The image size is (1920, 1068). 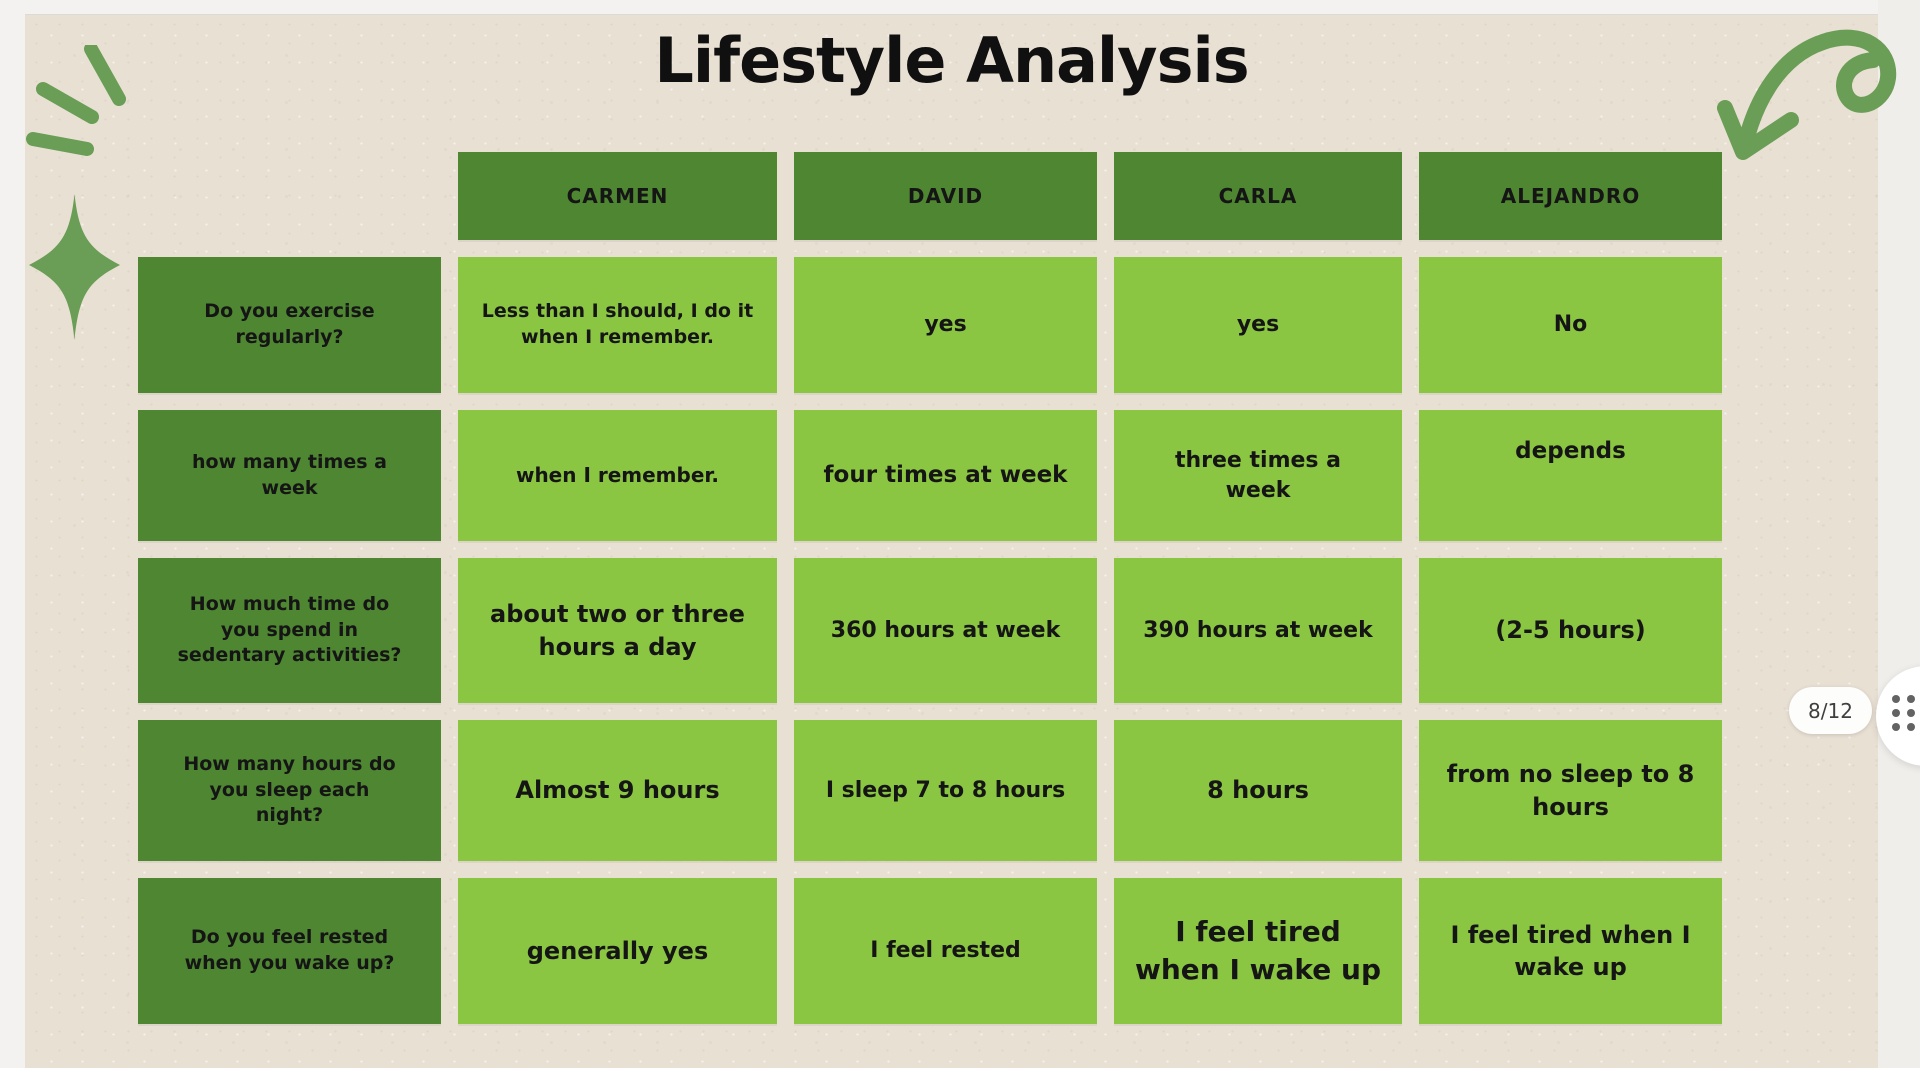 What do you see at coordinates (1258, 475) in the screenshot?
I see `answer-cell-carla: three times a week` at bounding box center [1258, 475].